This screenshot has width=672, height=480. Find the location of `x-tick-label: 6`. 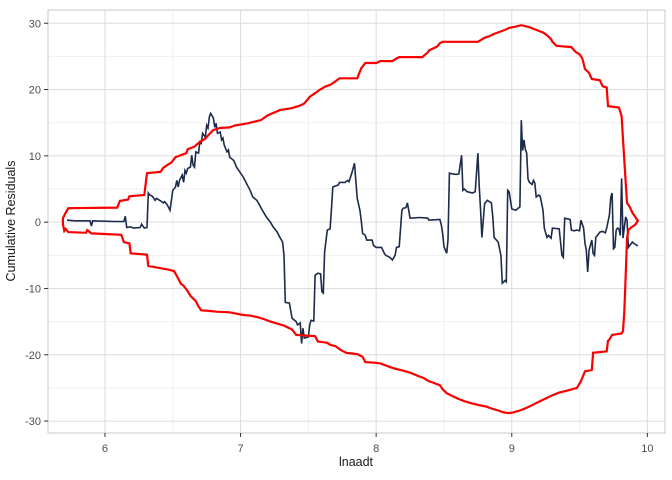

x-tick-label: 6 is located at coordinates (105, 449).